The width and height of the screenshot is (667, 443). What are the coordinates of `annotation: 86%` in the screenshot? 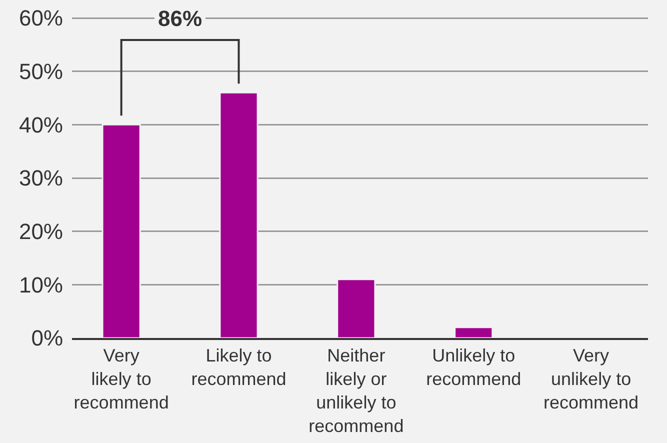 It's located at (180, 18).